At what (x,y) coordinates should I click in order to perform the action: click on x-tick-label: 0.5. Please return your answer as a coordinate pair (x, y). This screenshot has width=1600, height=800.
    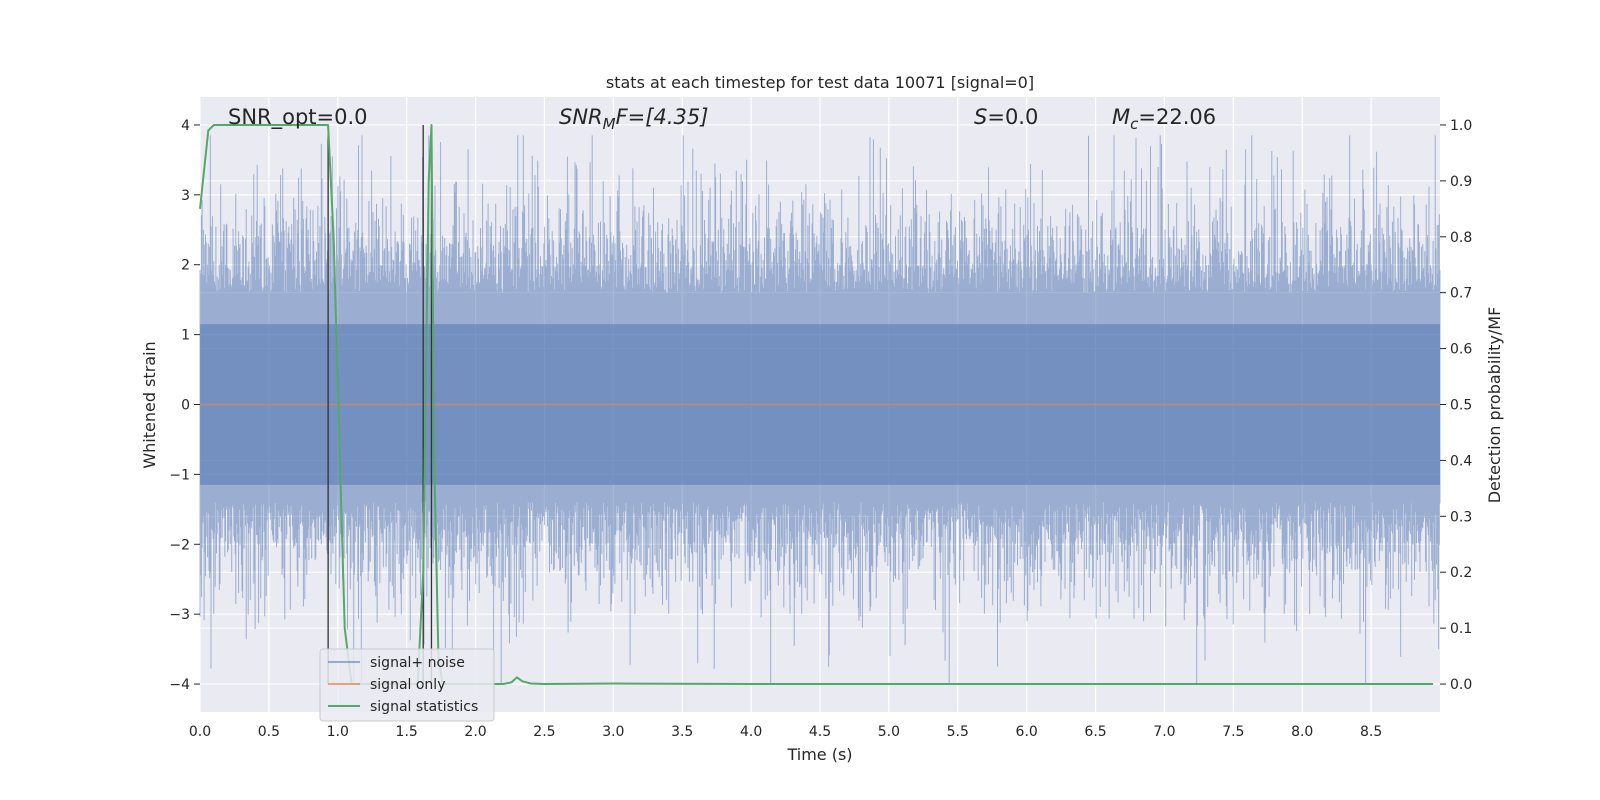
    Looking at the image, I should click on (269, 732).